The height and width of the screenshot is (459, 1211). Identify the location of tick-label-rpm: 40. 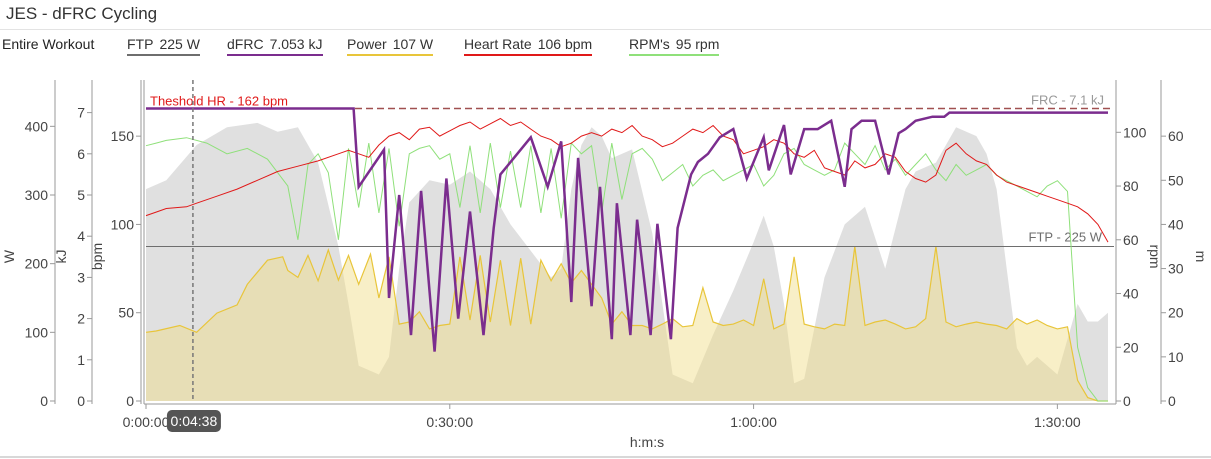
(1131, 294).